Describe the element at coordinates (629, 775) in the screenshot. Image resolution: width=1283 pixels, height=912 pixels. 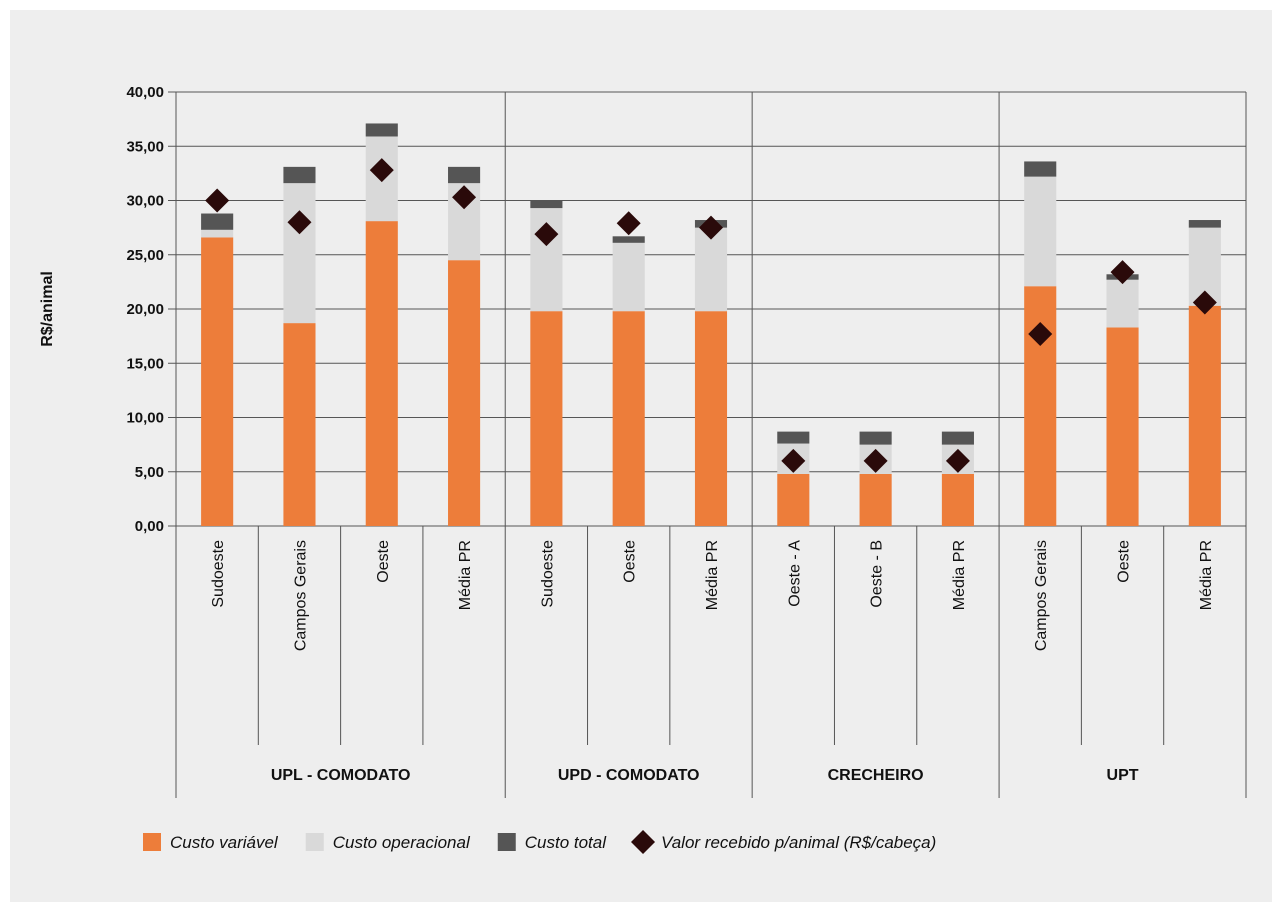
I see `group-label: UPD - COMODATO` at that location.